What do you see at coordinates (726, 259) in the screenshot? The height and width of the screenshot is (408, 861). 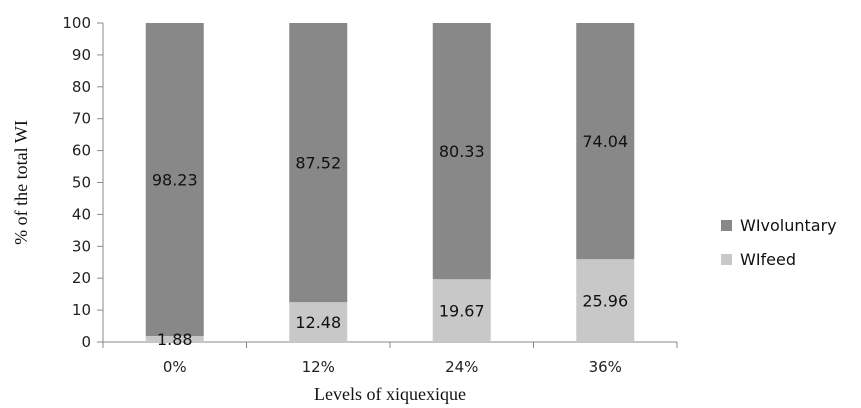 I see `legend-swatch-wifeed` at bounding box center [726, 259].